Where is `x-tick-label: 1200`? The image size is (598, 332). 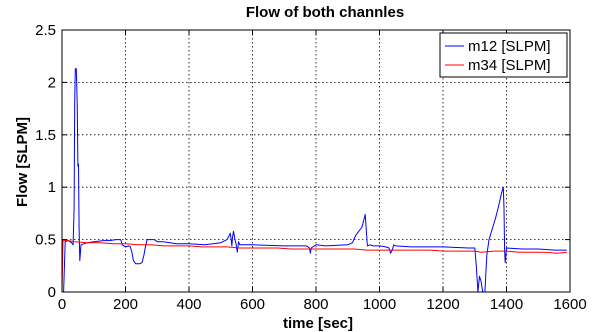 x-tick-label: 1200 is located at coordinates (442, 304).